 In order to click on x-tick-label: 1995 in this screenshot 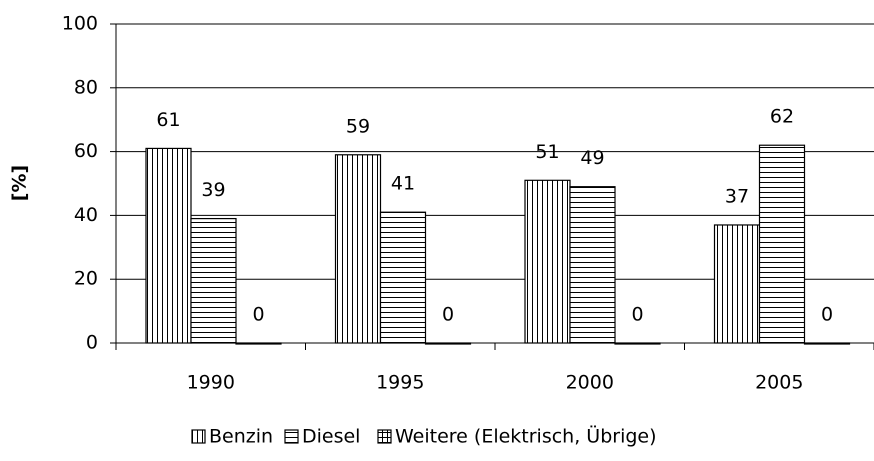, I will do `click(400, 383)`.